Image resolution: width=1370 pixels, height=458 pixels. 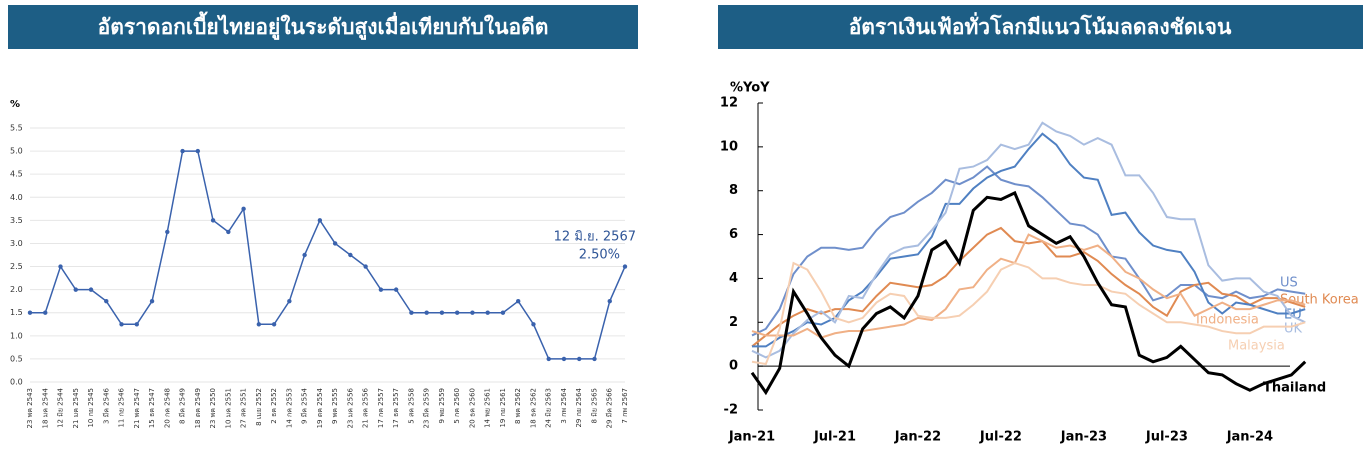 I want to click on x-tick-label: 12 มิย 2544, so click(x=61, y=407).